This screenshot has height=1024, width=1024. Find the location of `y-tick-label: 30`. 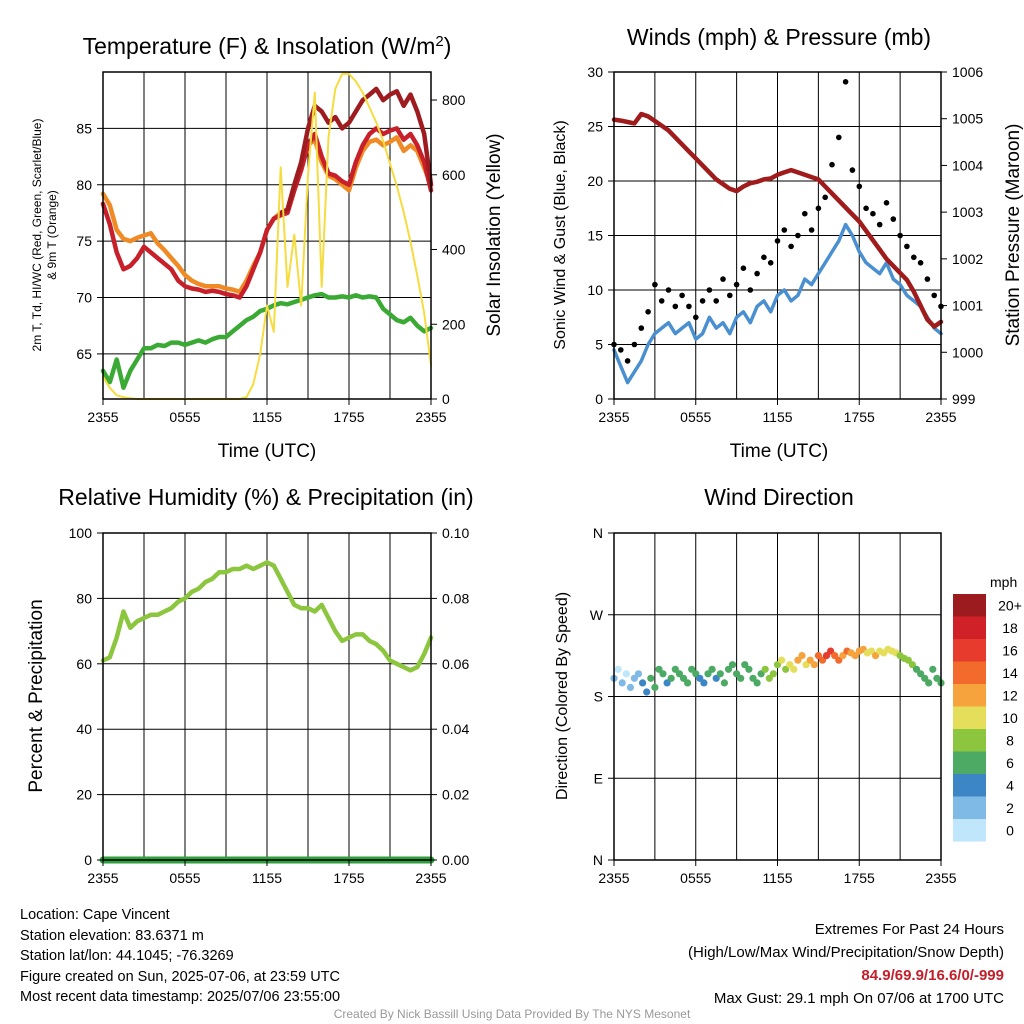

y-tick-label: 30 is located at coordinates (595, 72).